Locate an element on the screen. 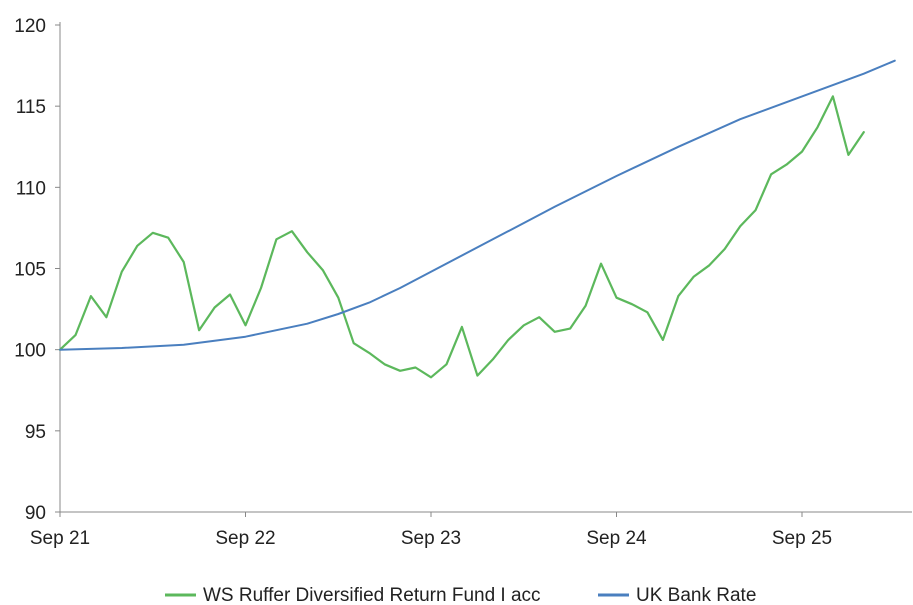 This screenshot has height=605, width=913. y-tick-label: 115 is located at coordinates (31, 107).